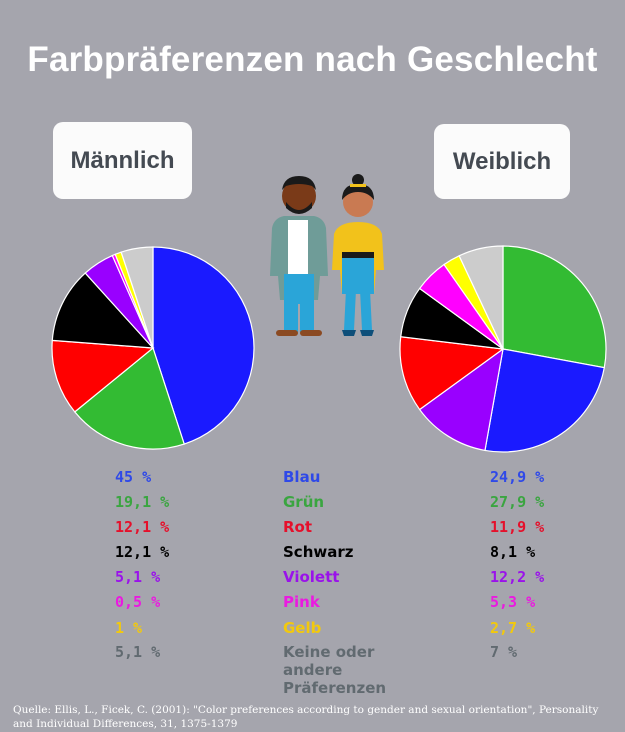 The image size is (625, 732). I want to click on male-value-violett: 5,1 %, so click(138, 577).